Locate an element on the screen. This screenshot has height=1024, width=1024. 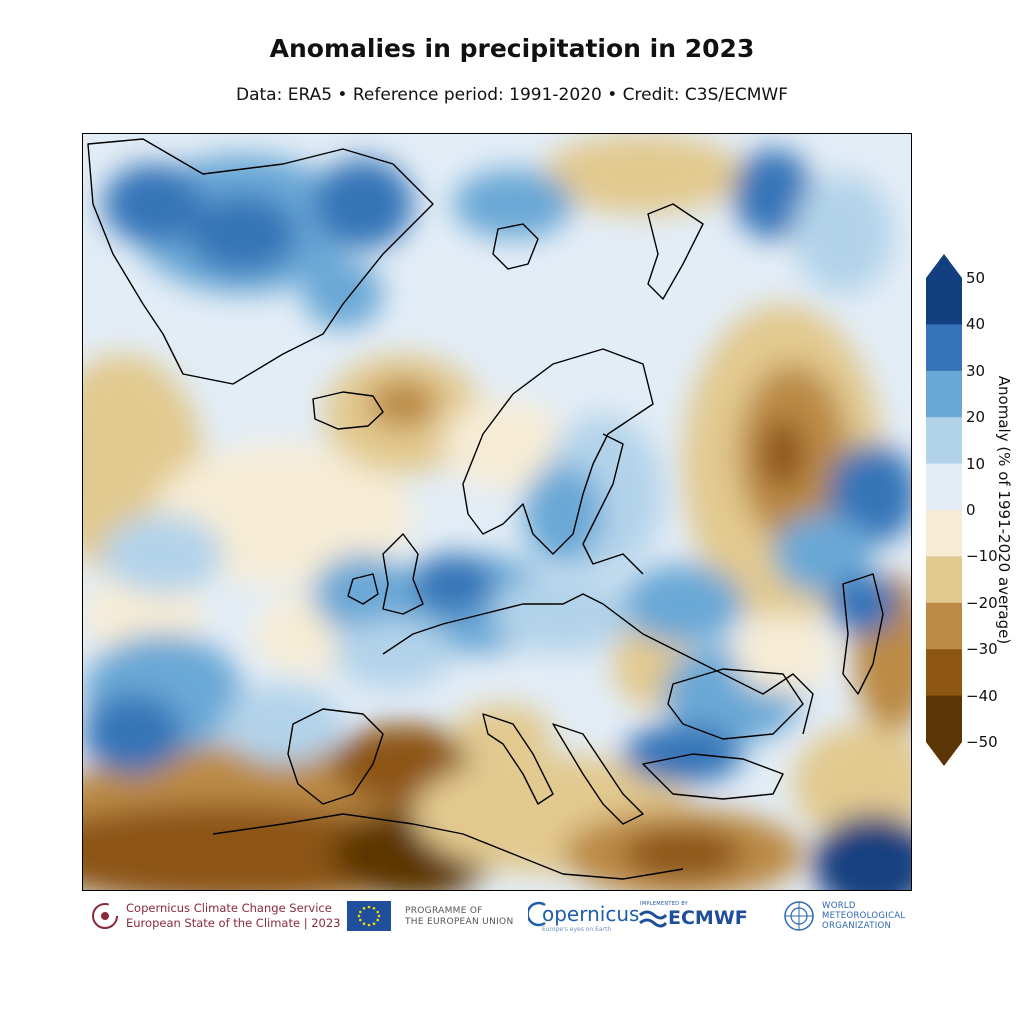
ecmwf-word: ECMWF is located at coordinates (708, 918).